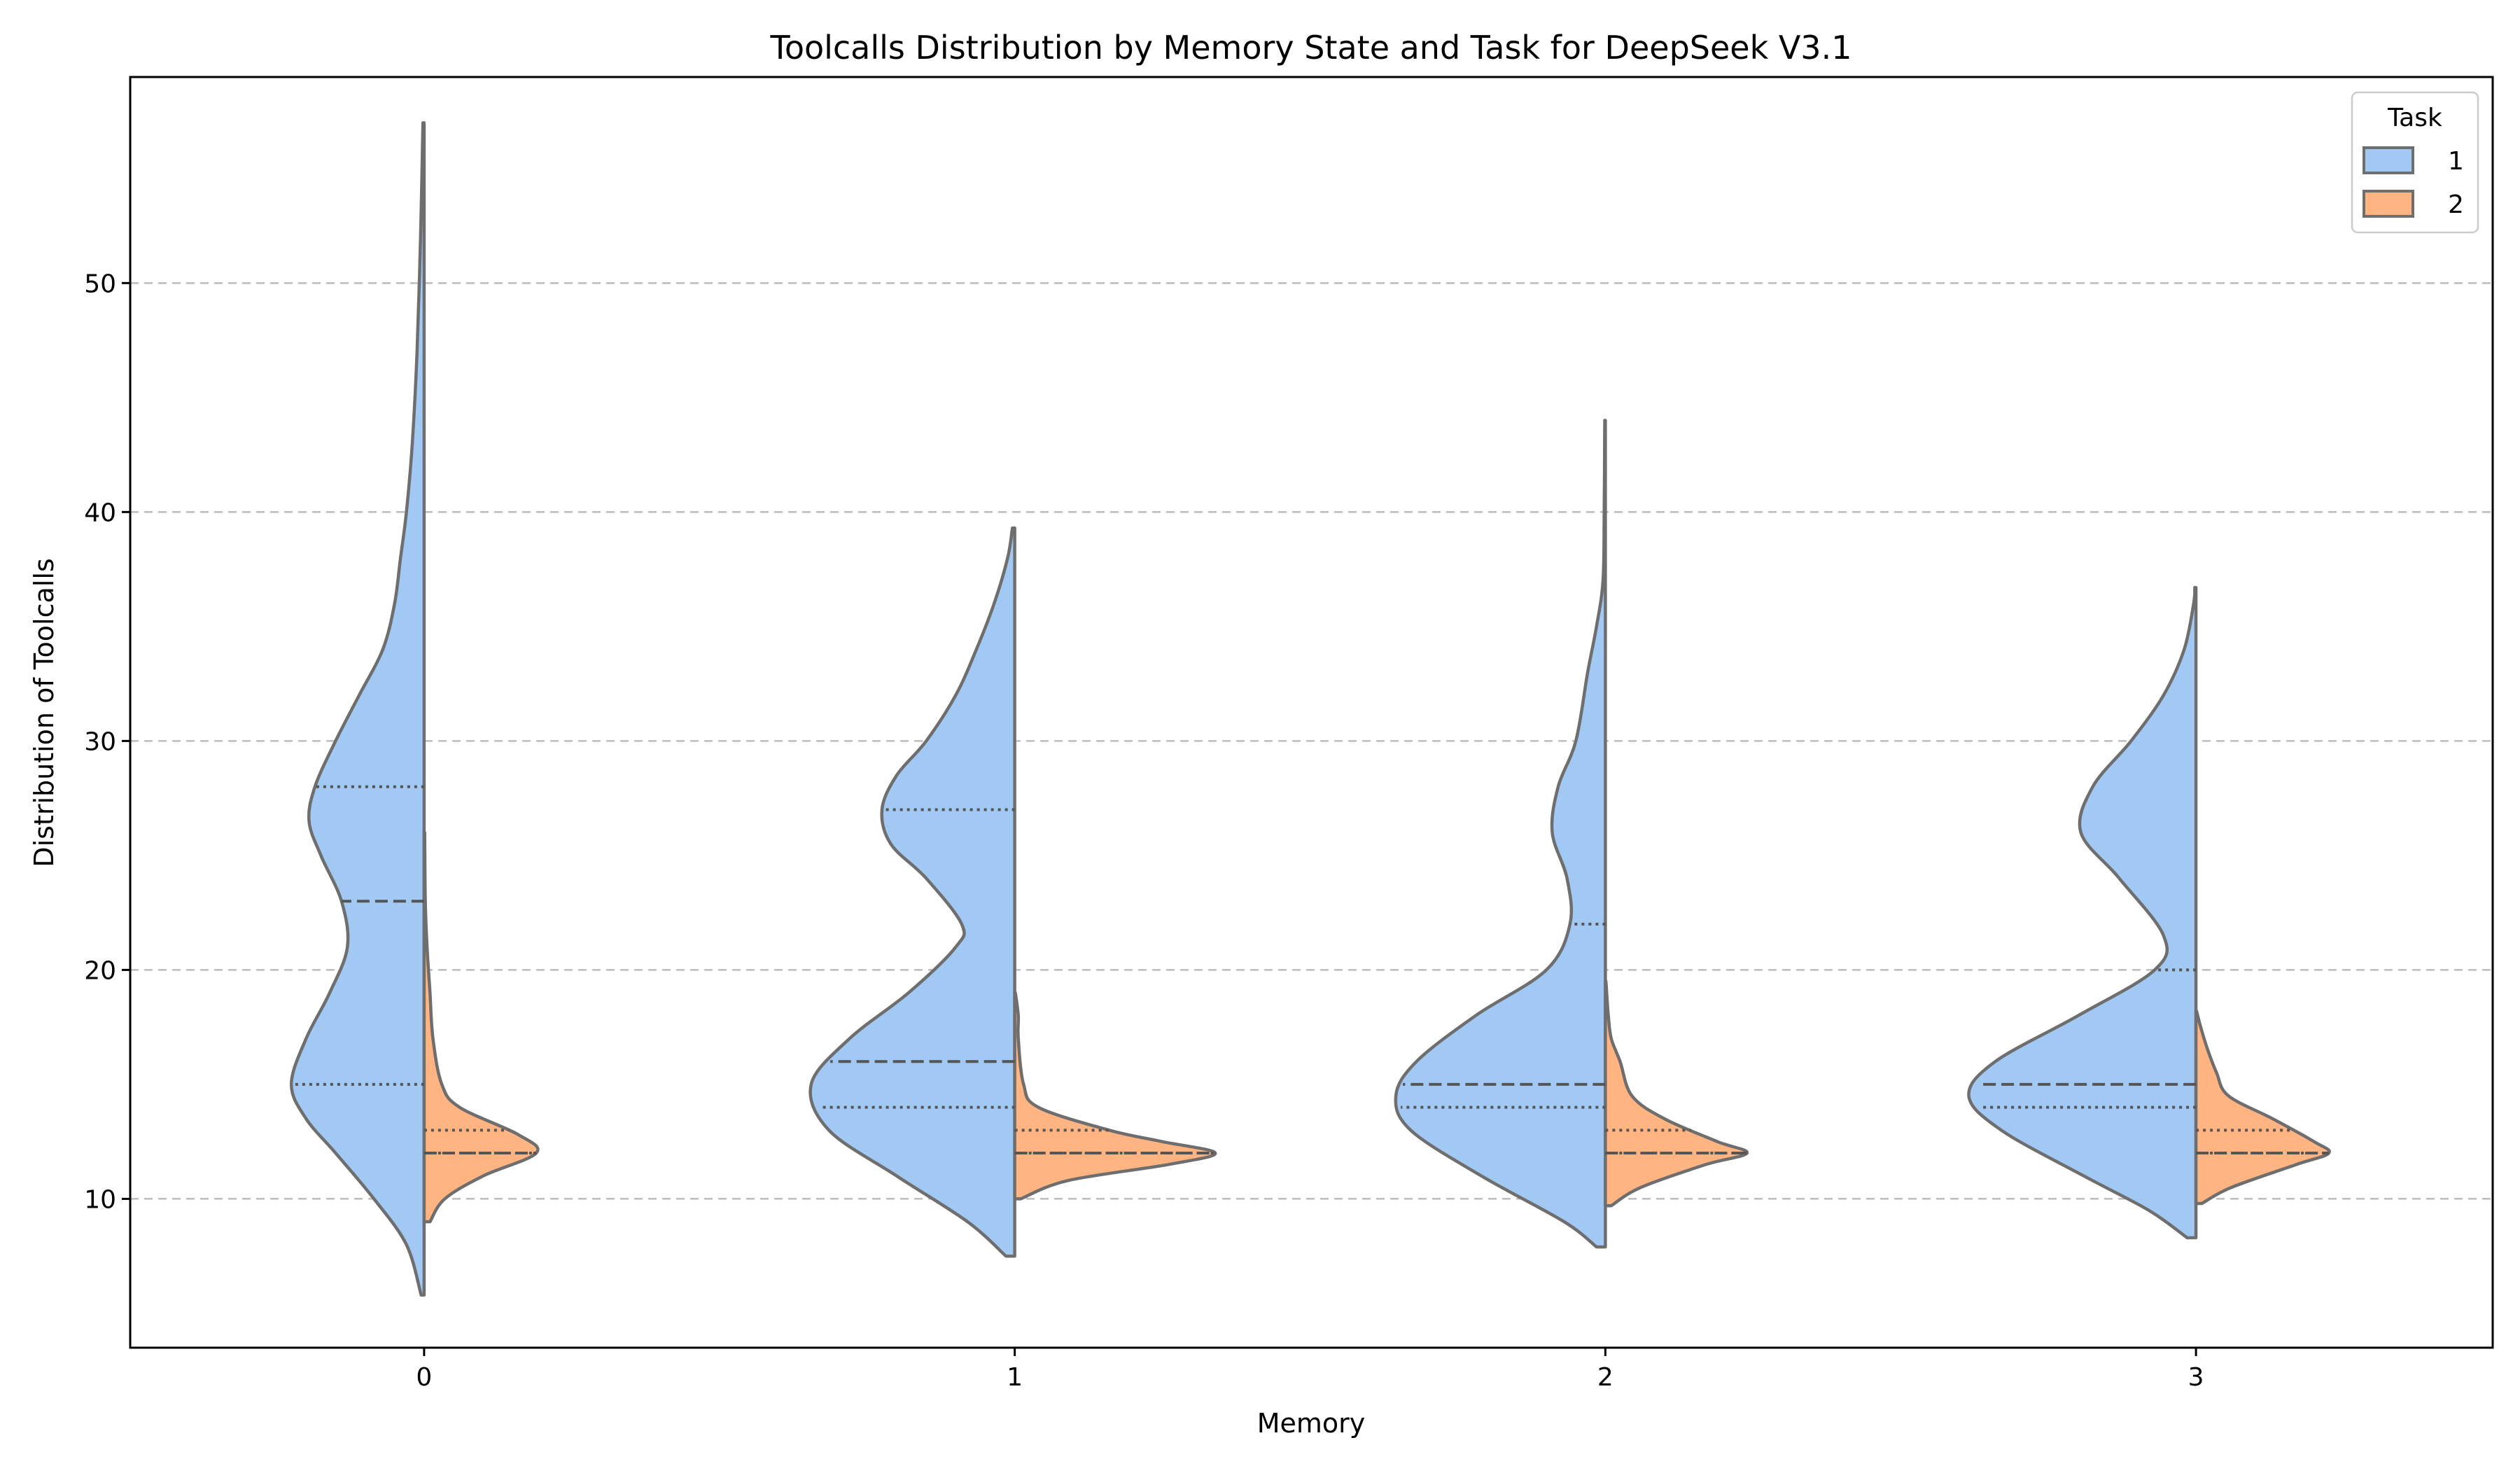  Describe the element at coordinates (100, 741) in the screenshot. I see `y-tick-label-30: 30` at that location.